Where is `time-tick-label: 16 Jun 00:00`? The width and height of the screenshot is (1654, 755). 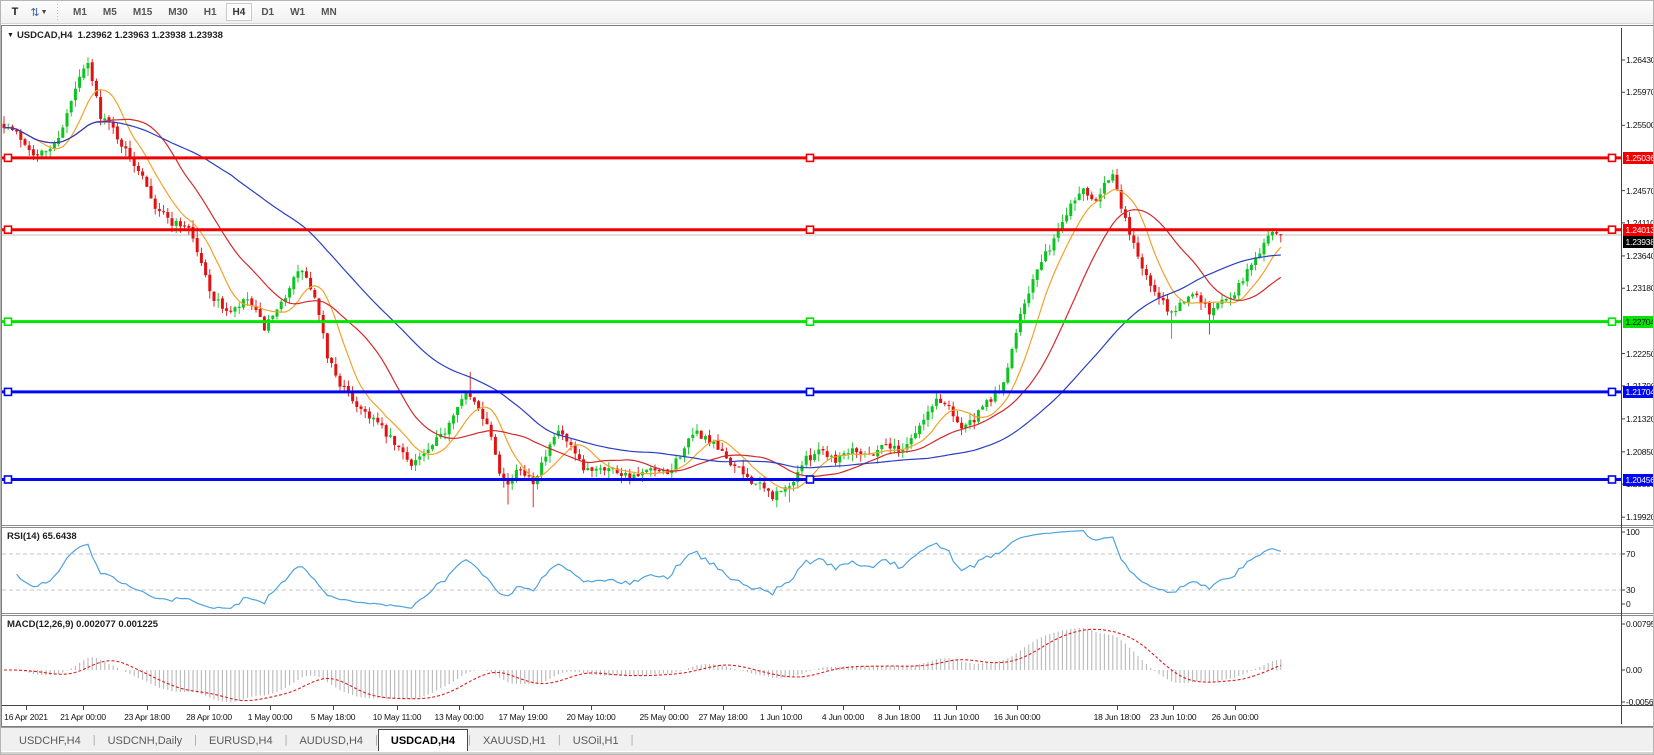
time-tick-label: 16 Jun 00:00 is located at coordinates (1017, 717).